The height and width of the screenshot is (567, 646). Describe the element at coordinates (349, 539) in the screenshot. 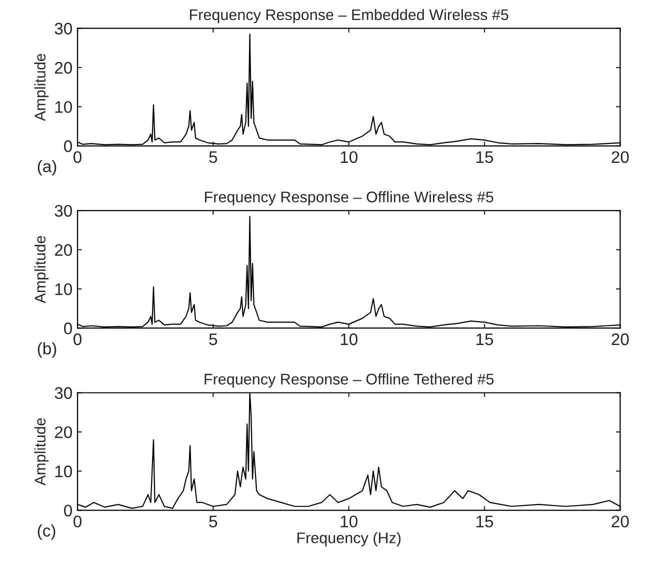

I see `x-axis-title: Frequency (Hz)` at that location.